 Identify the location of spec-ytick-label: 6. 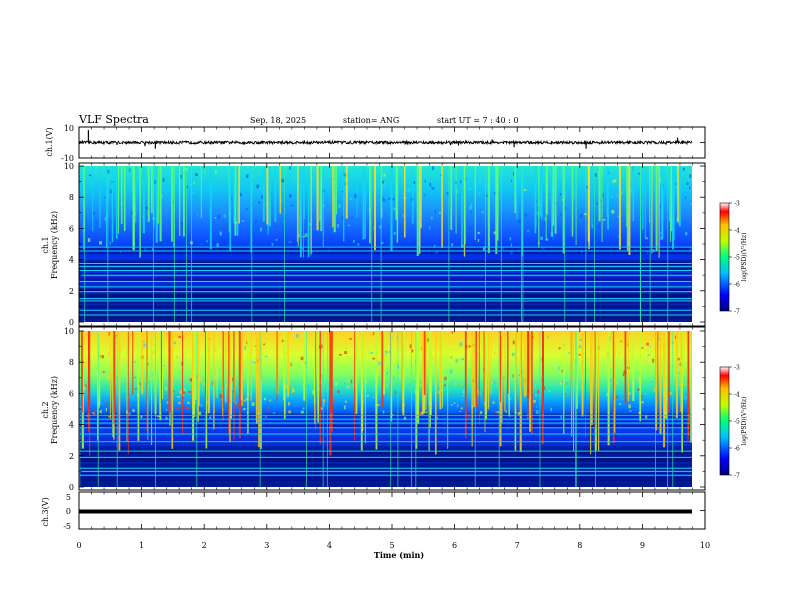
(71, 228).